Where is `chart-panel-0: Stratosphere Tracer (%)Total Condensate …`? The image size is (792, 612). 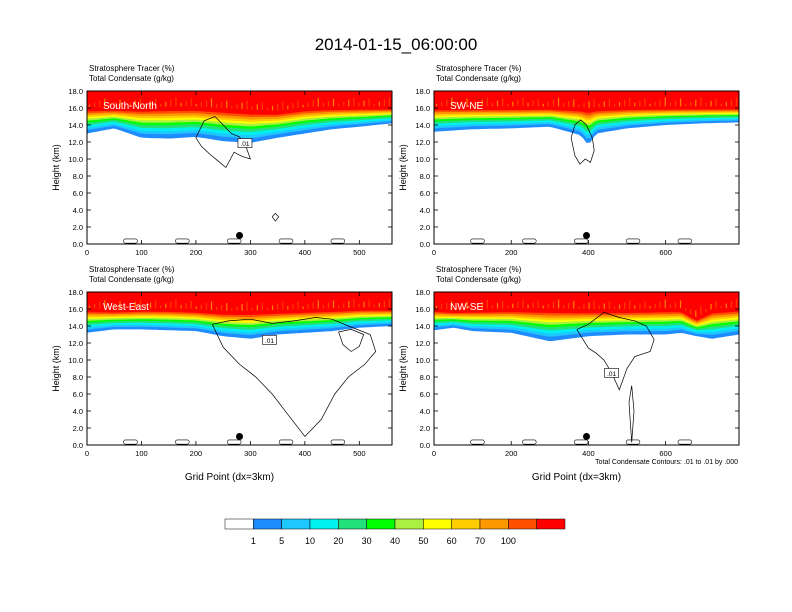 chart-panel-0: Stratosphere Tracer (%)Total Condensate … is located at coordinates (222, 160).